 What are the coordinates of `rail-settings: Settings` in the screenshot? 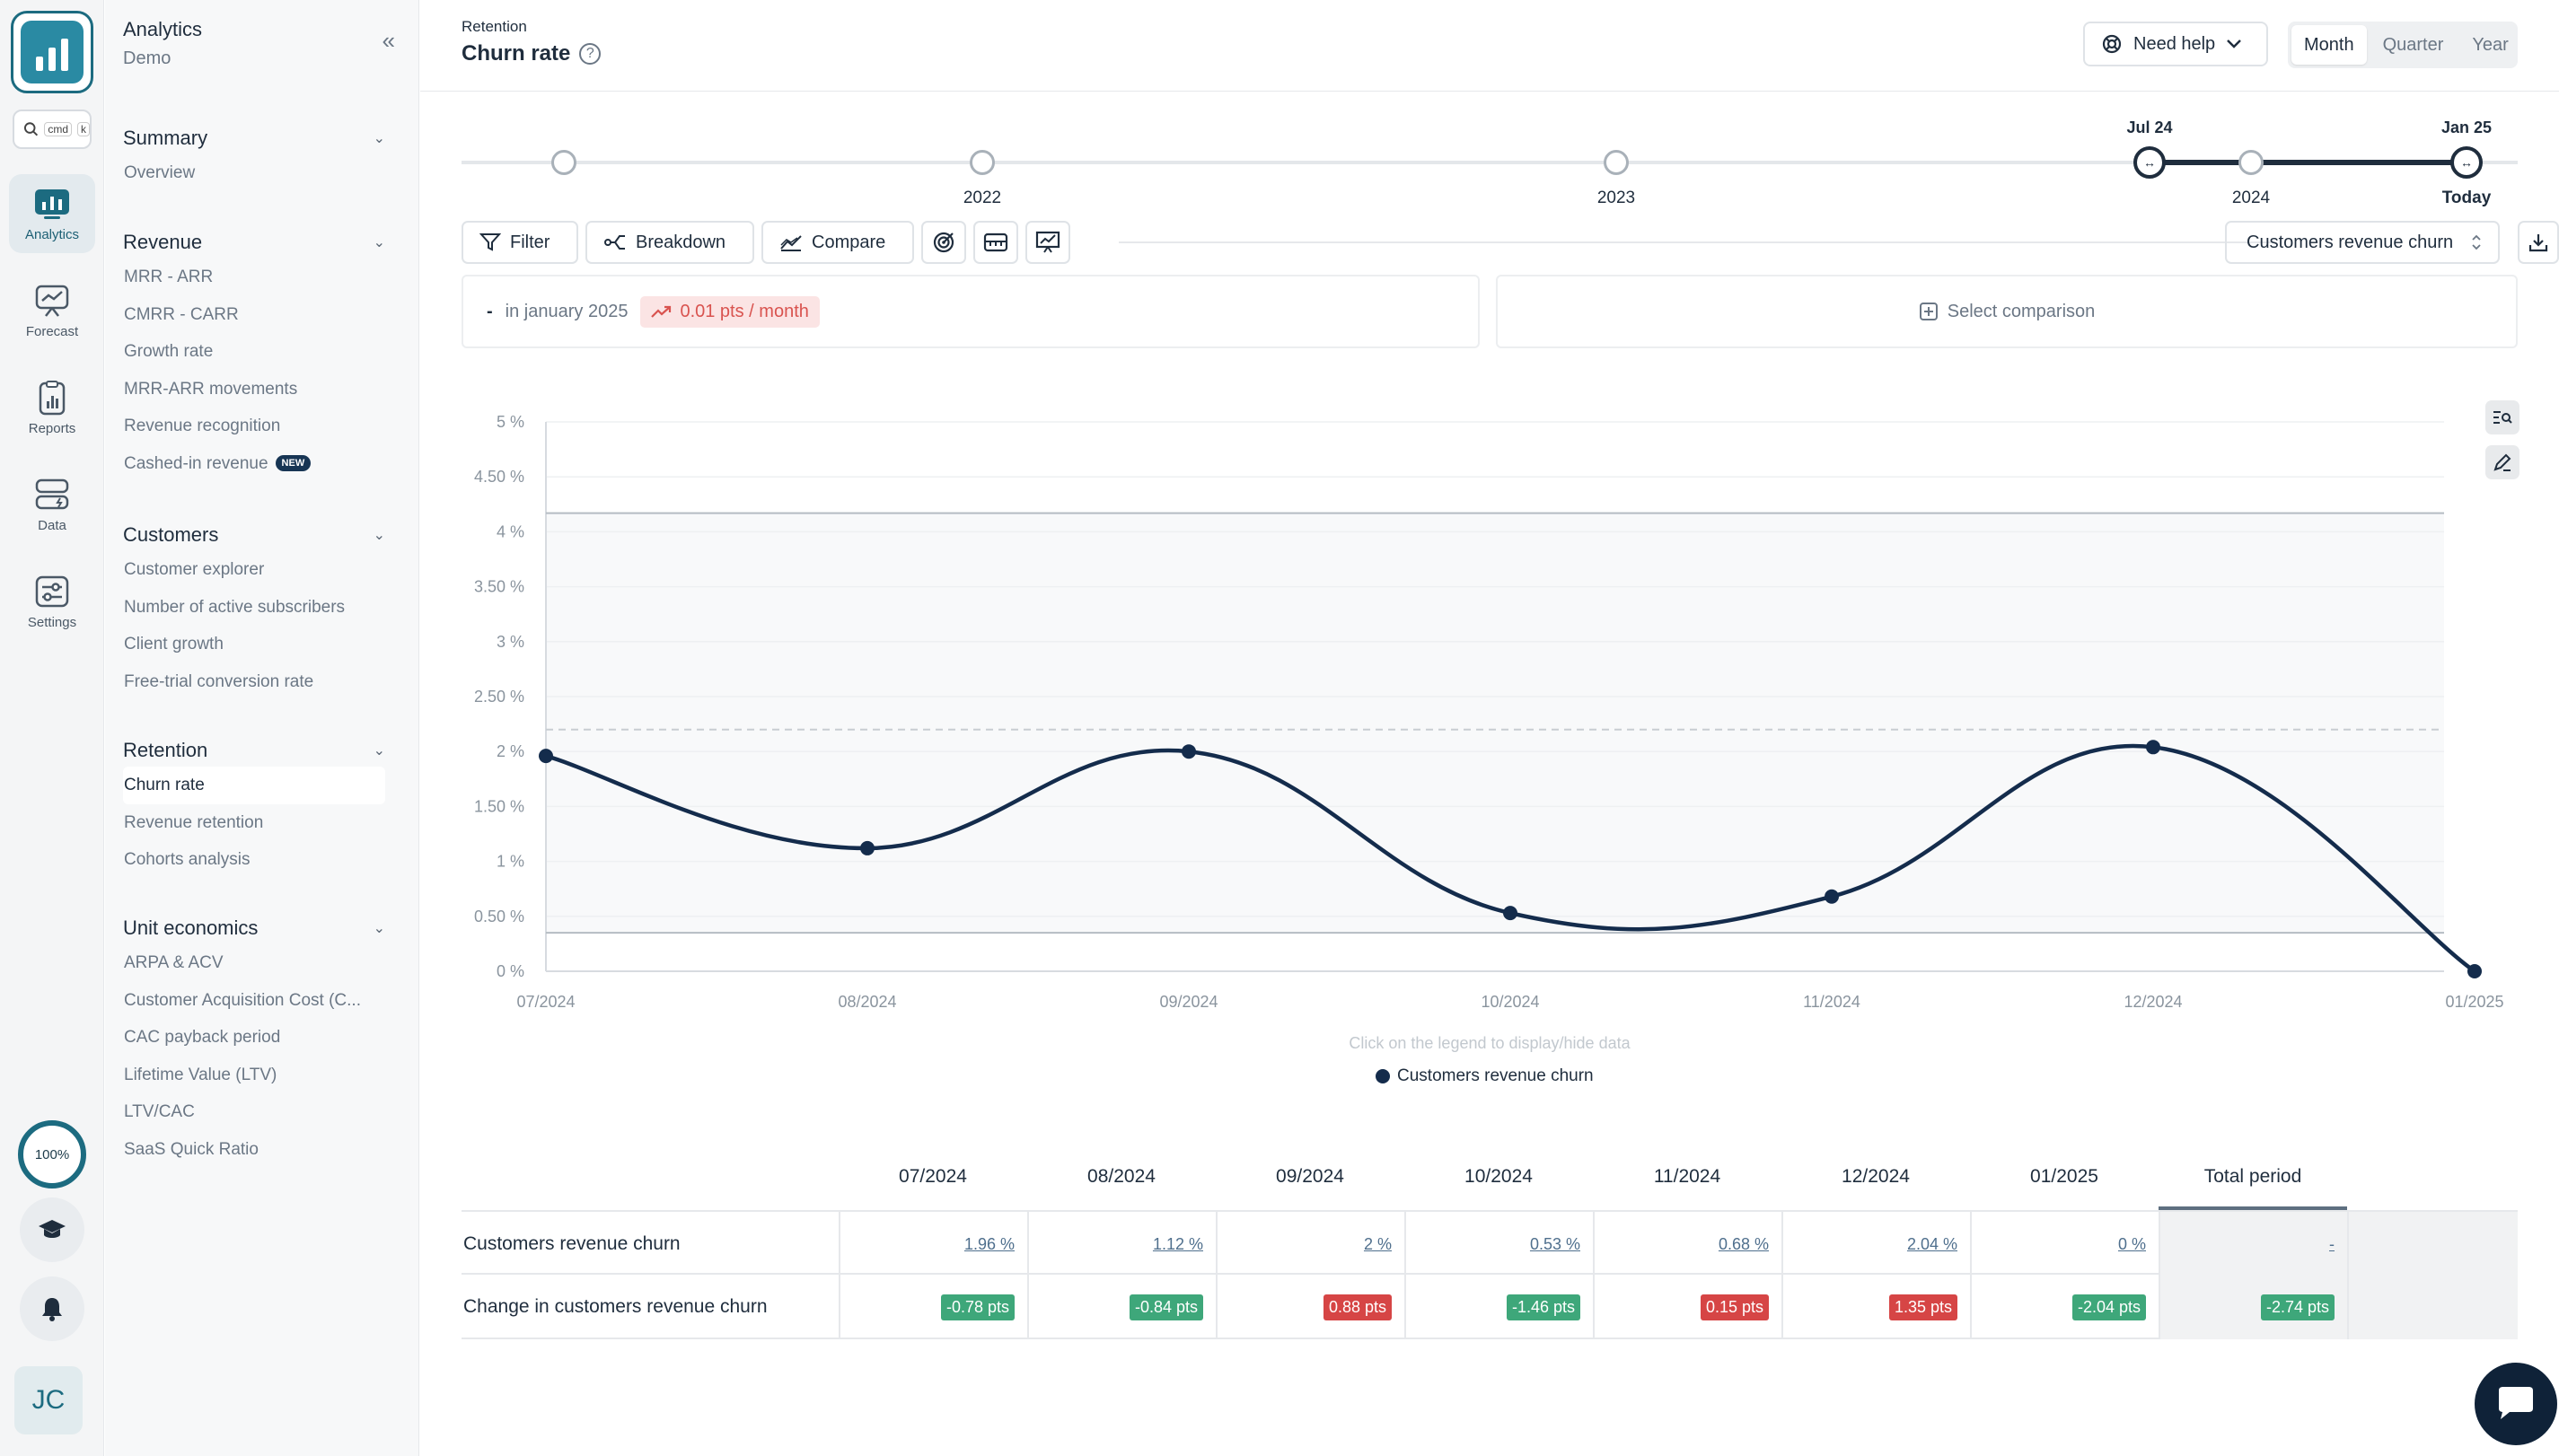 It's located at (52, 601).